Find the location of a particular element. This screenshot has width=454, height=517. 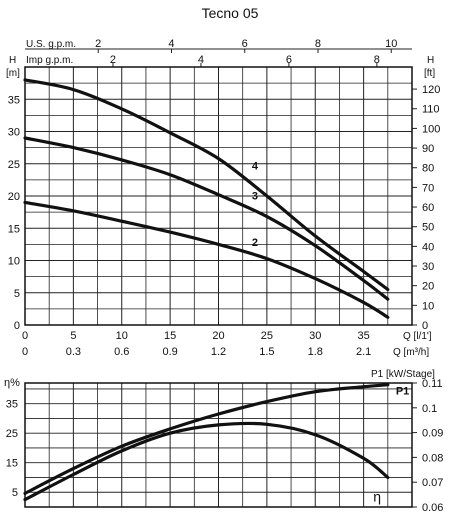

y-tick-label-m: 25 is located at coordinates (14, 165).